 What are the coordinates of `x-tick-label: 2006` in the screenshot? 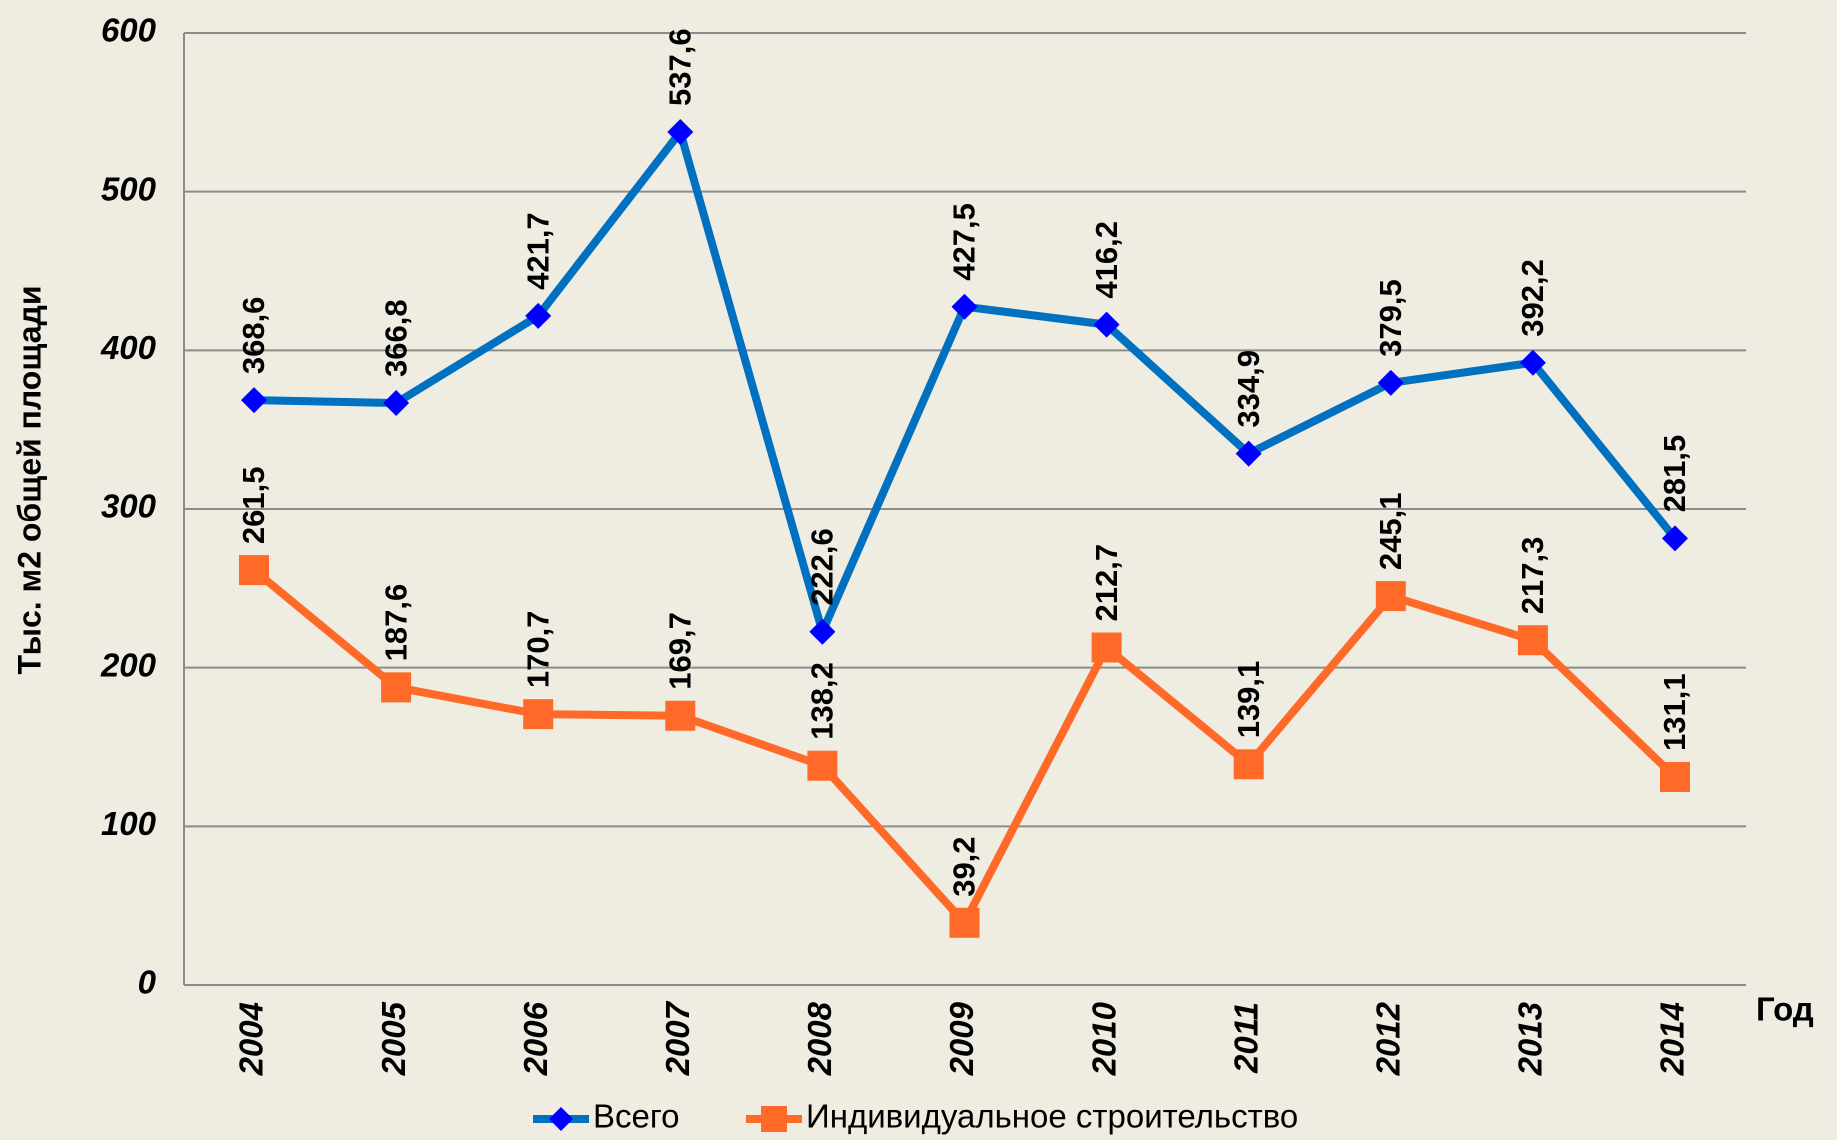 It's located at (535, 1038).